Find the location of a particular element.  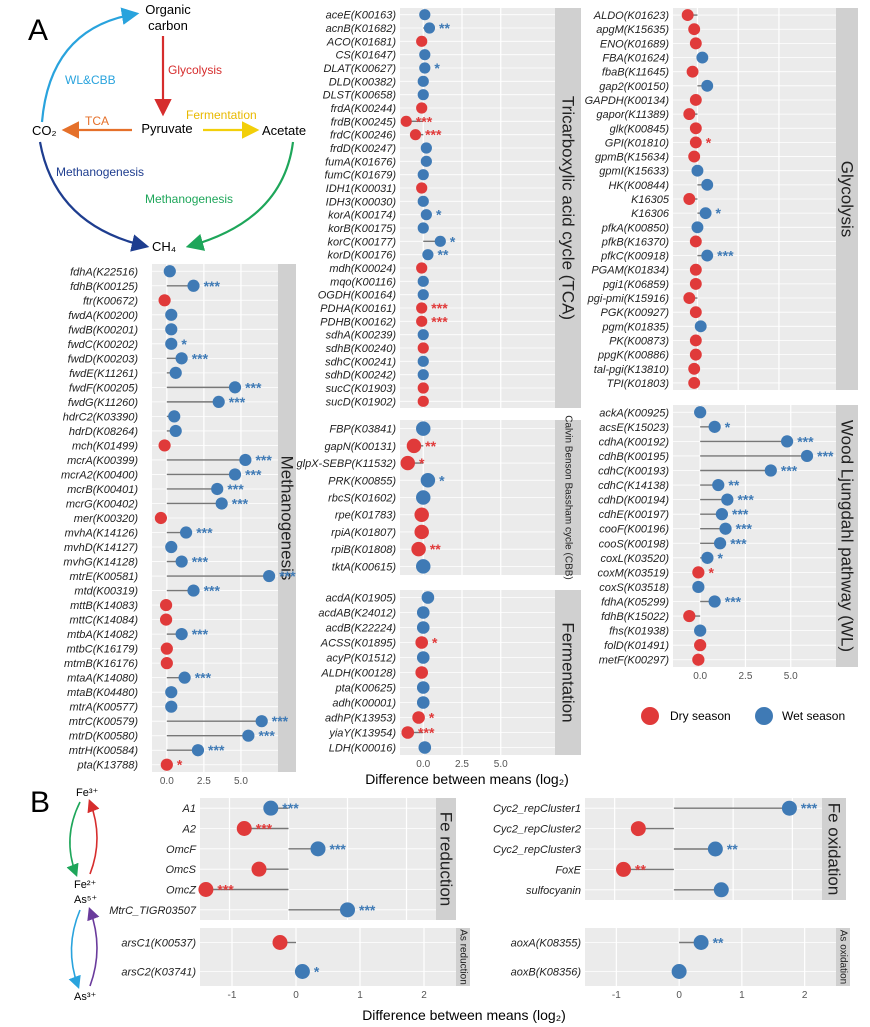

panel-letter-b: B is located at coordinates (40, 802).